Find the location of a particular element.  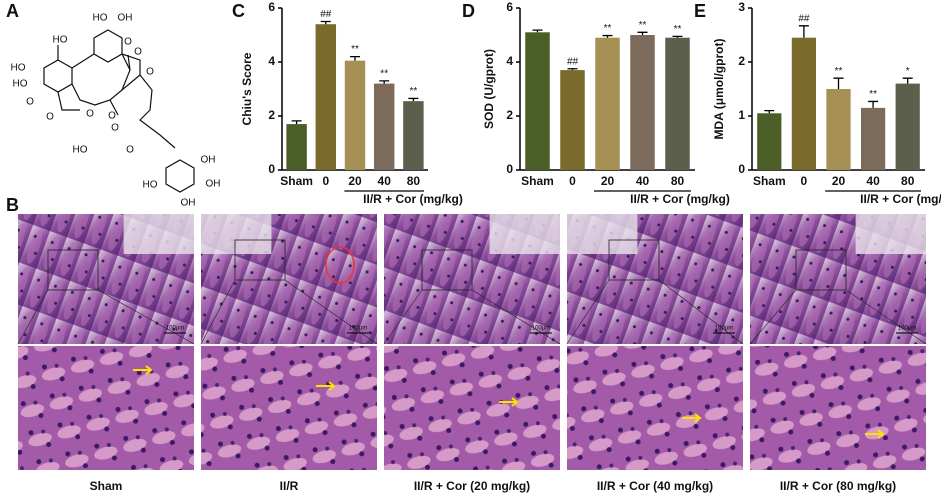

panel-label: C is located at coordinates (238, 11).